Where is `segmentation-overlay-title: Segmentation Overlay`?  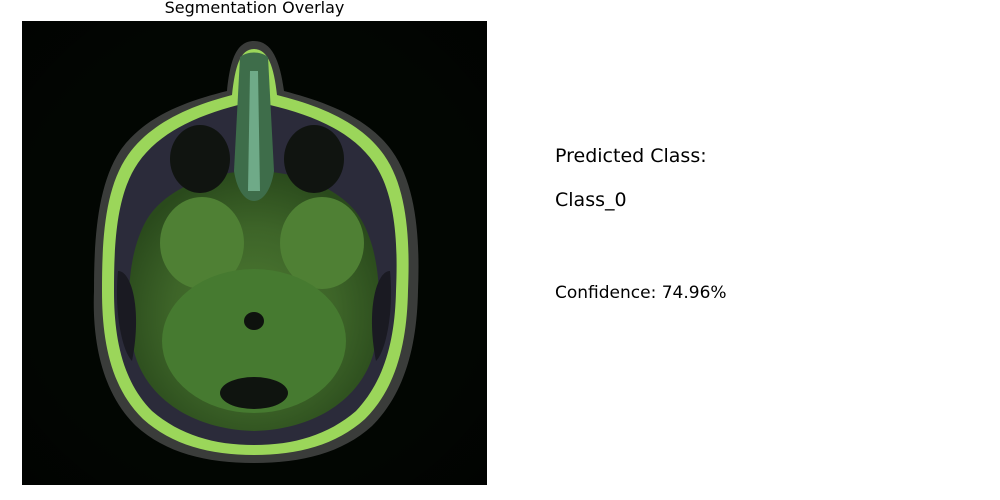
segmentation-overlay-title: Segmentation Overlay is located at coordinates (254, 8).